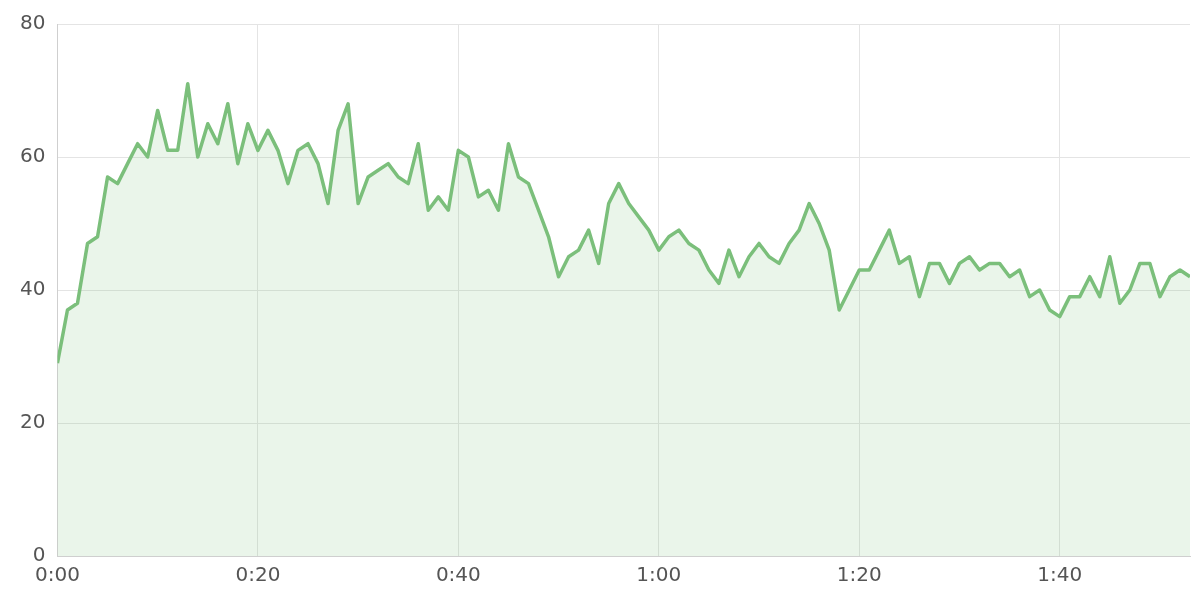  I want to click on x-tick-label: 1:00, so click(659, 574).